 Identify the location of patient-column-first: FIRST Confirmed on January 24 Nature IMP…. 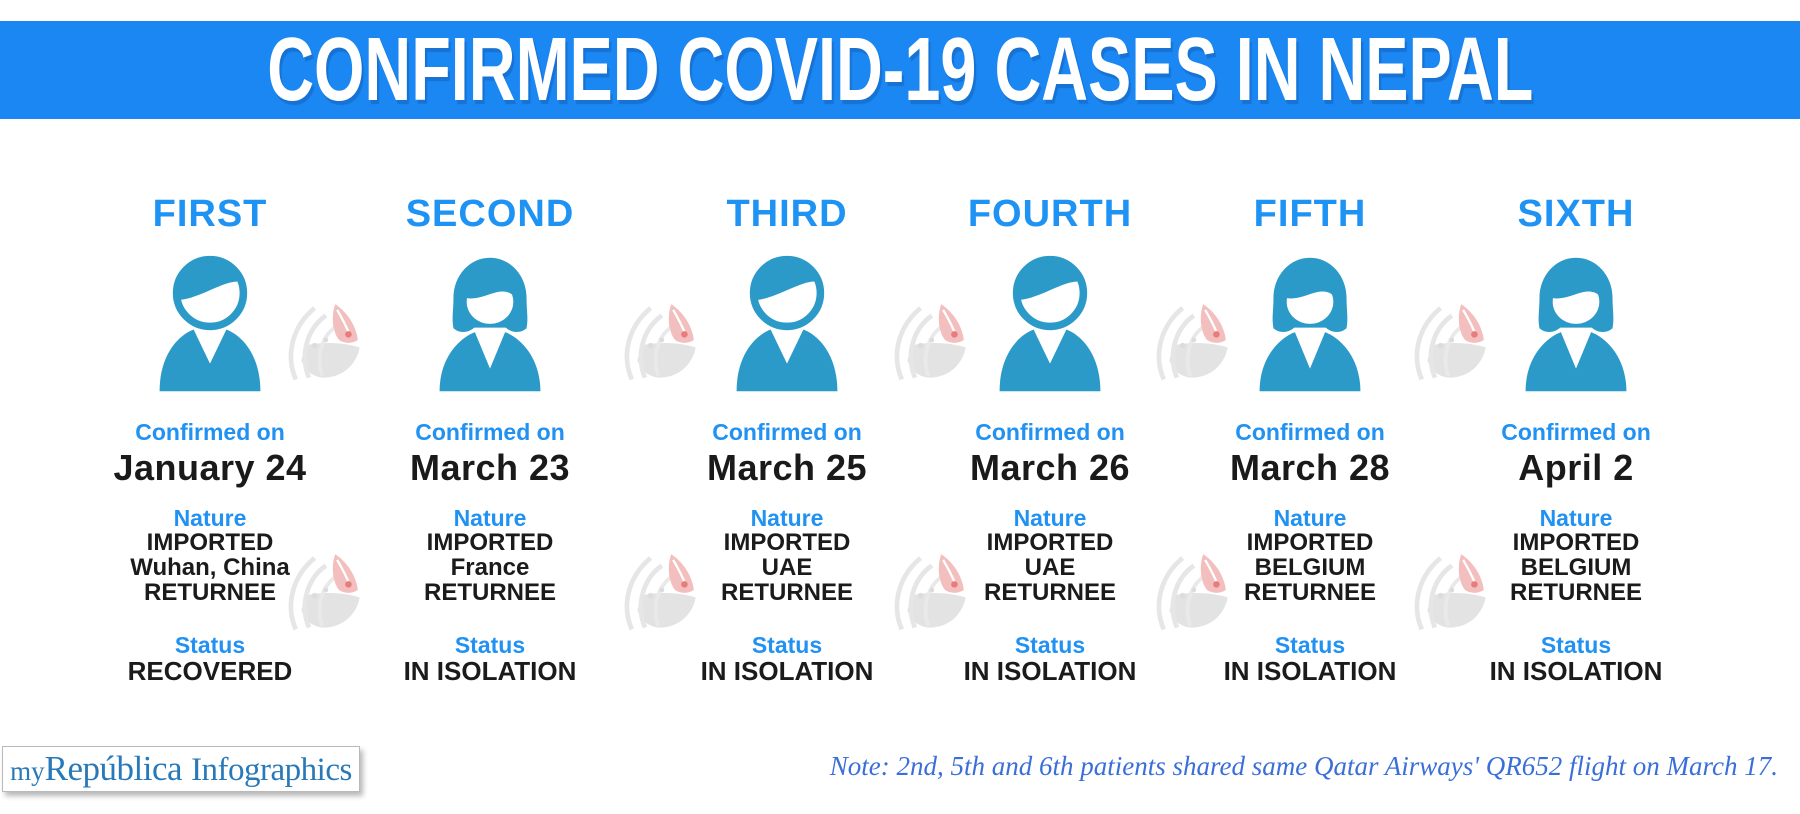
(210, 438).